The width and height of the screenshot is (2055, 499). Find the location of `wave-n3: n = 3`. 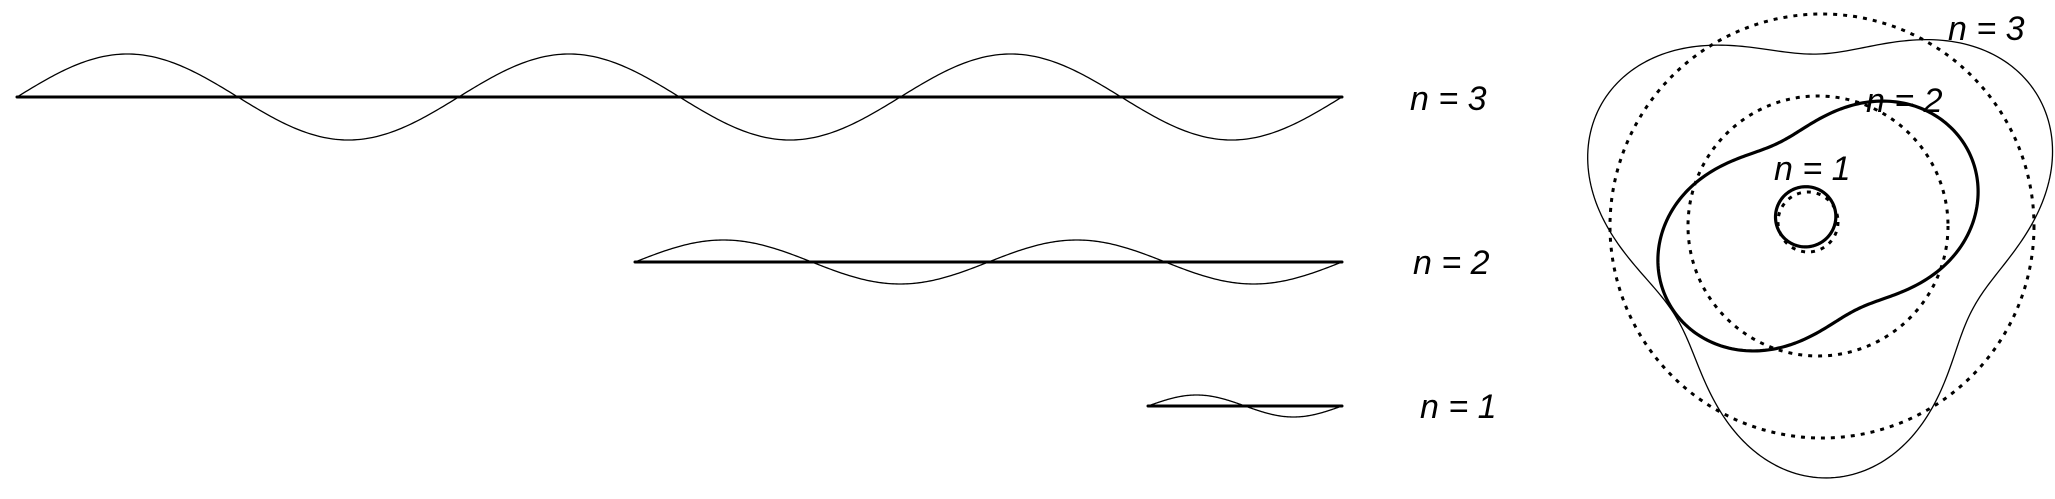

wave-n3: n = 3 is located at coordinates (751, 97).